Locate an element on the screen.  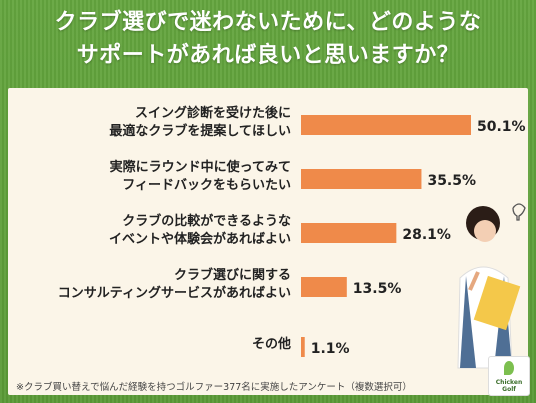
value-label-4: 13.5% is located at coordinates (377, 289).